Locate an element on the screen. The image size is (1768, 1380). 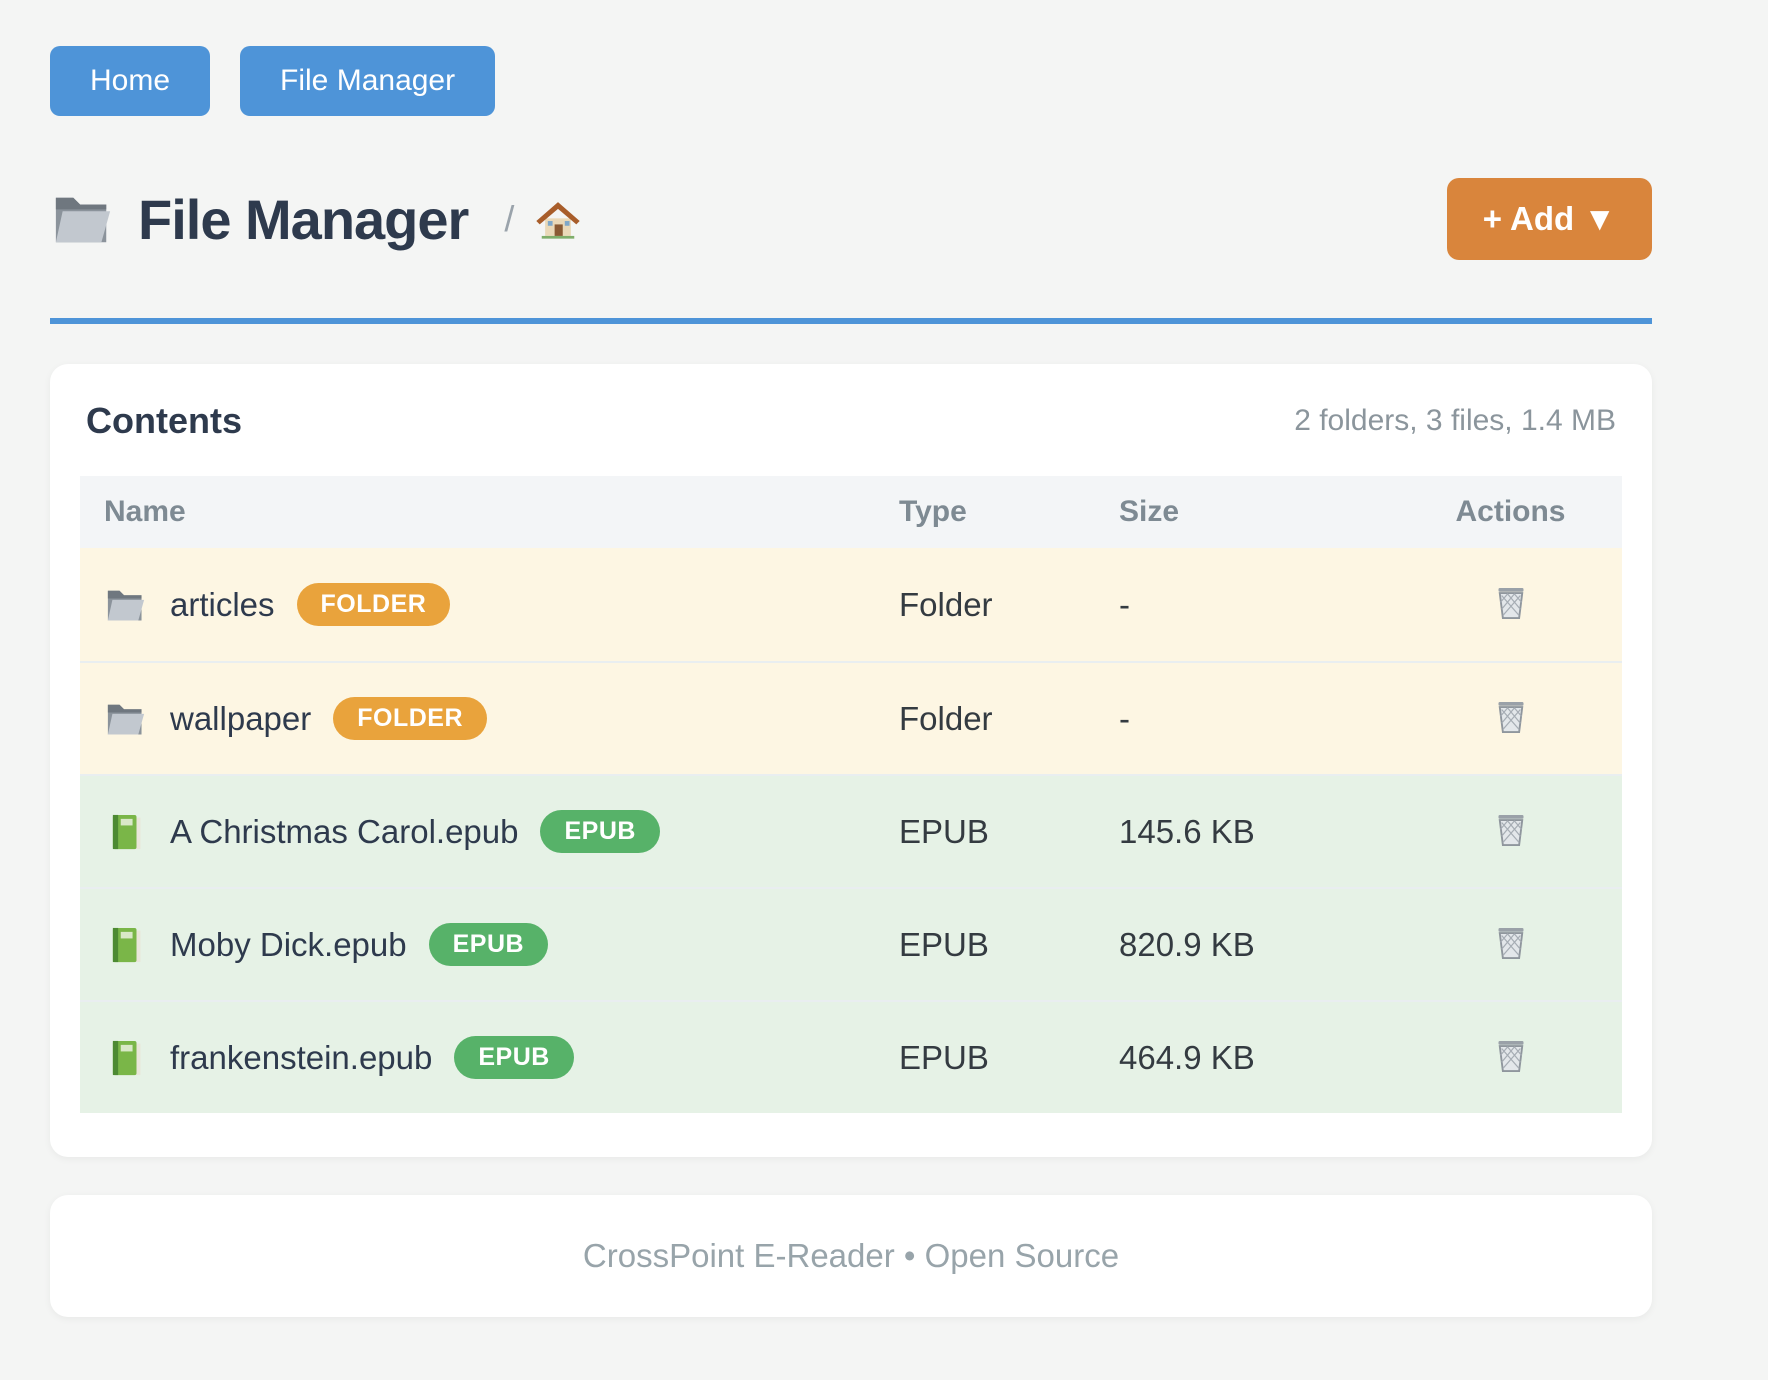
contents-card-header: Contents 2 folders, 3 files, 1.4 MB is located at coordinates (851, 421).